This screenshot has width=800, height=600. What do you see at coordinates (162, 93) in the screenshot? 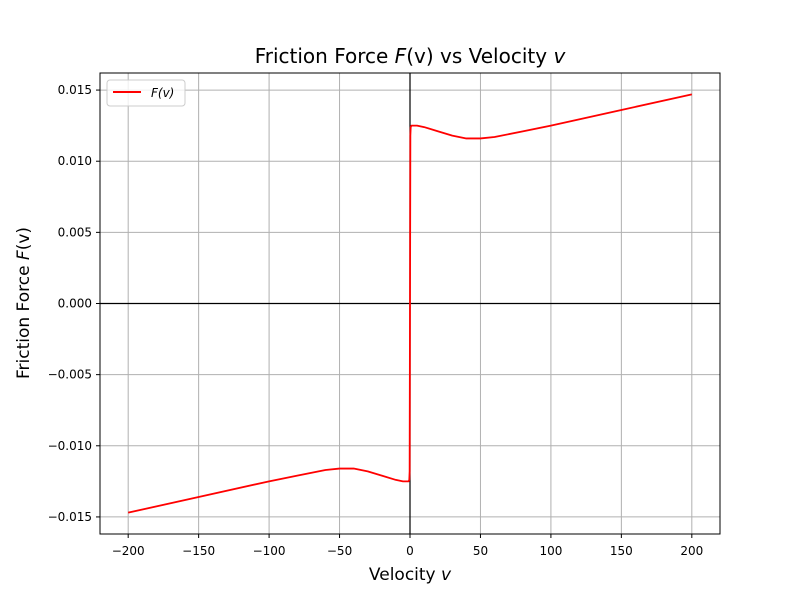
I see `legend-label: F(v)` at bounding box center [162, 93].